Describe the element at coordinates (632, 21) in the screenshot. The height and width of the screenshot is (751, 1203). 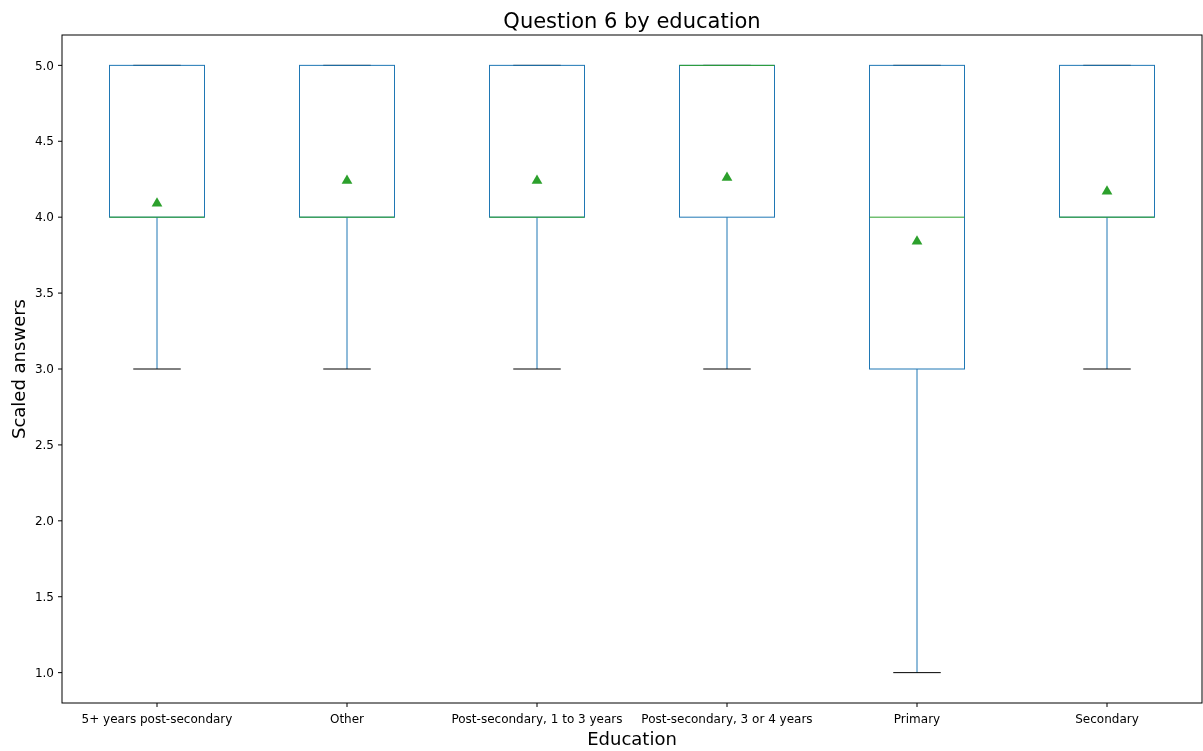
I see `chart-title: Question 6 by education` at that location.